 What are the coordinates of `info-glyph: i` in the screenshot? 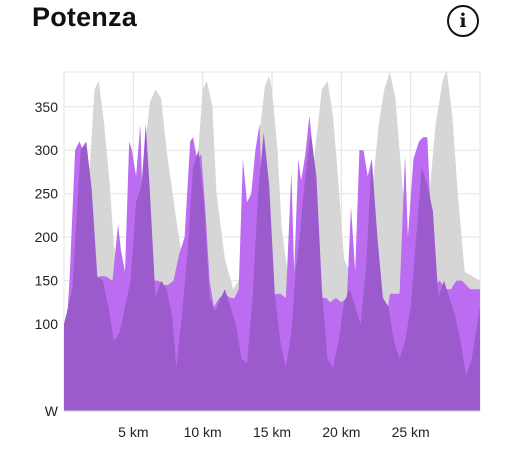 It's located at (463, 21).